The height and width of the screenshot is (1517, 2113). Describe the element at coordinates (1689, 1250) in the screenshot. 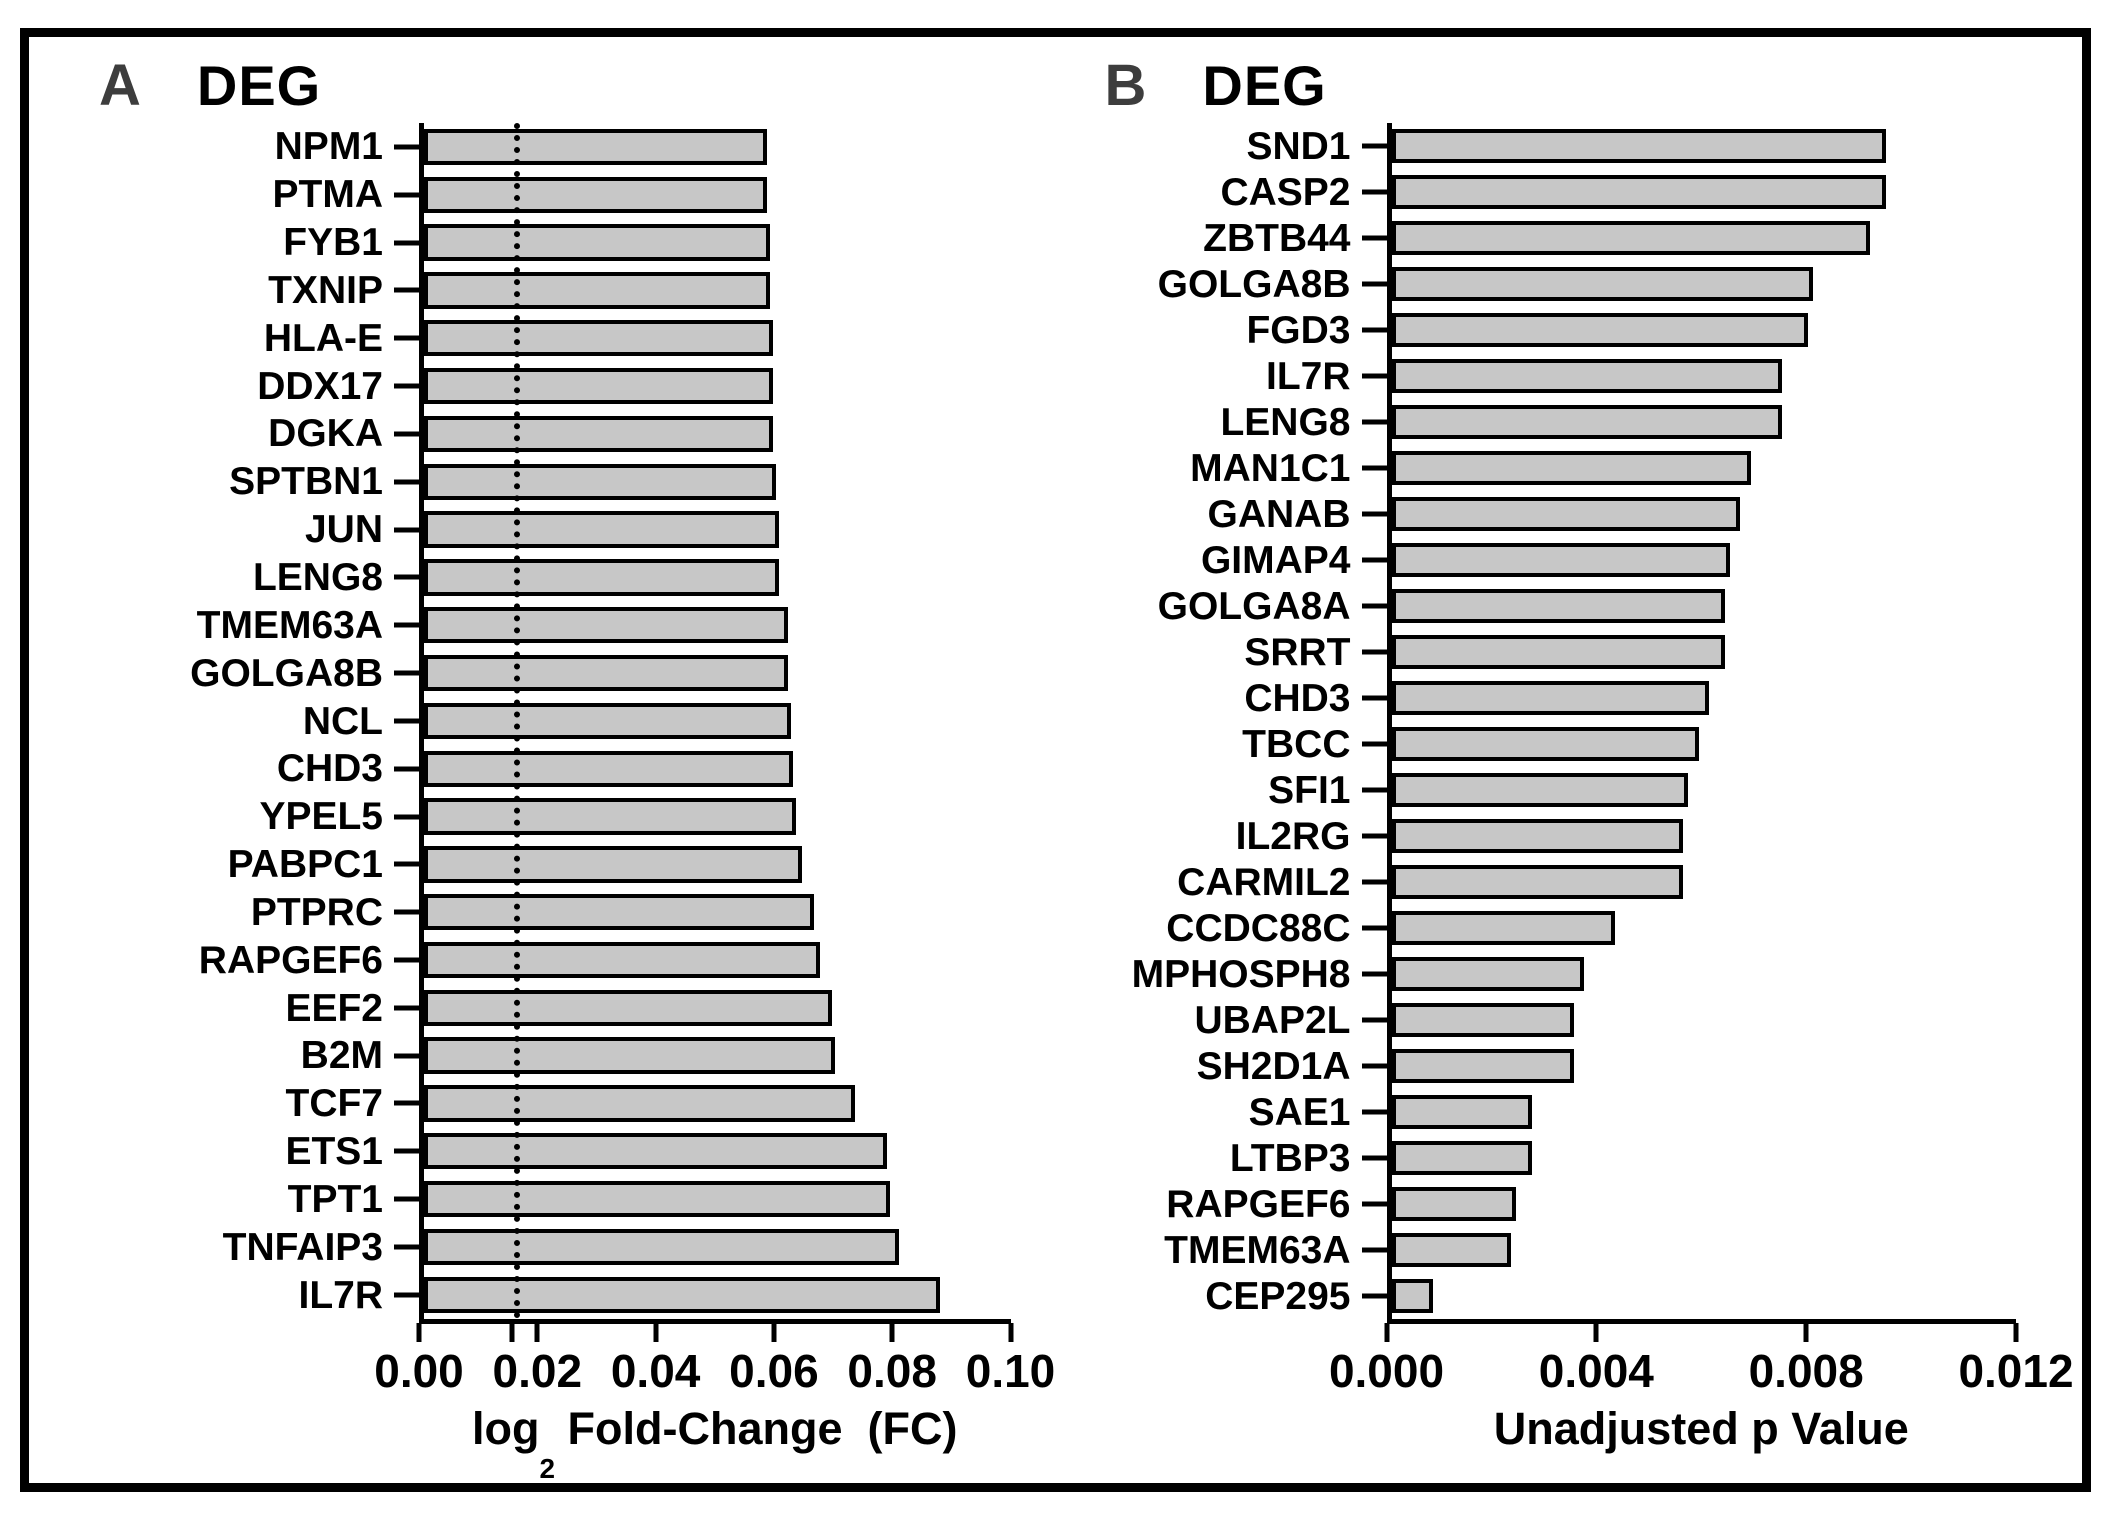

I see `bar-row-TMEM63A` at that location.